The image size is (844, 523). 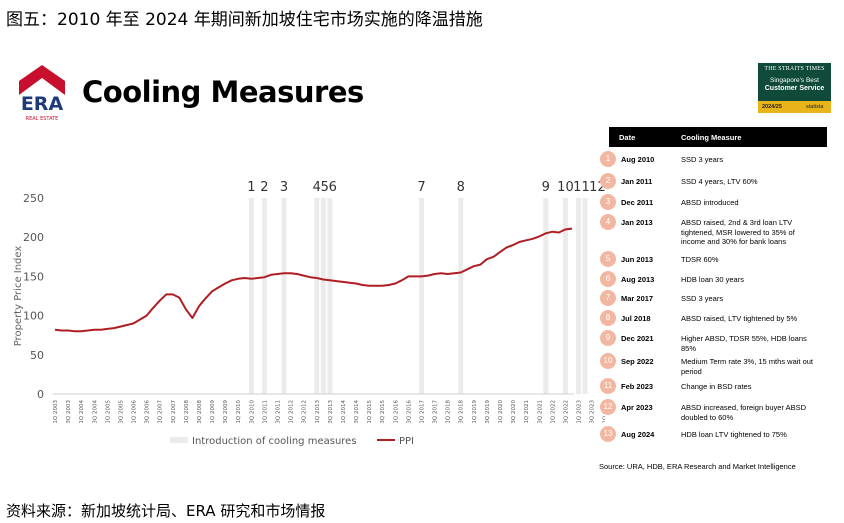 What do you see at coordinates (274, 441) in the screenshot?
I see `legend-band-label: Introduction of cooling measures` at bounding box center [274, 441].